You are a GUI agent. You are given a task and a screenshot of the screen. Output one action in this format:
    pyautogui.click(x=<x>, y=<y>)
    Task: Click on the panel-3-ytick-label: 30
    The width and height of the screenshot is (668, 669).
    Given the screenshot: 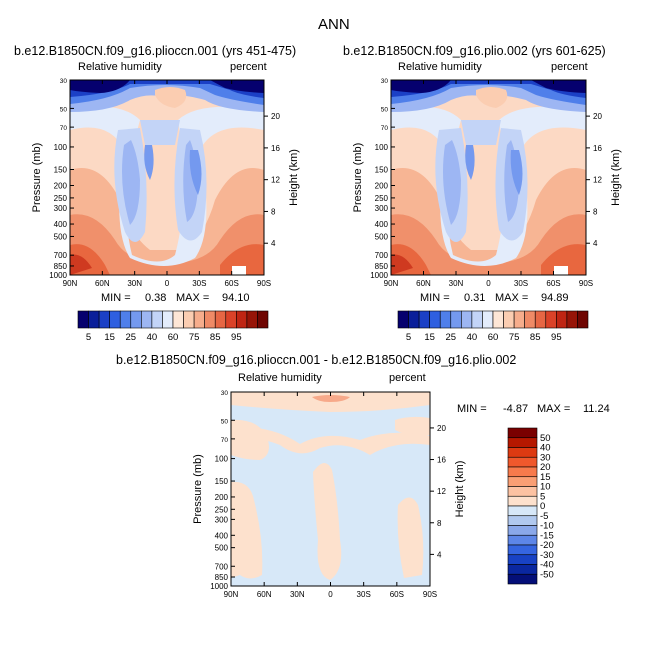 What is the action you would take?
    pyautogui.click(x=225, y=393)
    